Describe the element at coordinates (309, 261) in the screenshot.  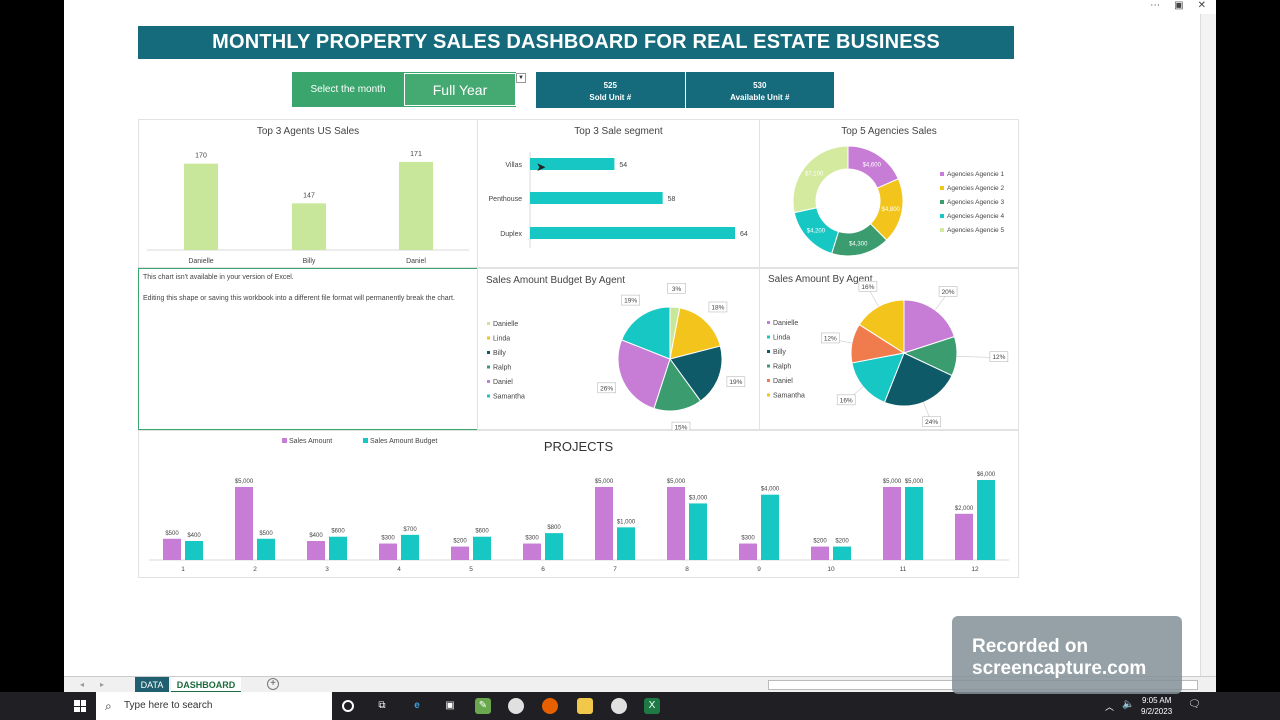
I see `tick-label: Billy` at that location.